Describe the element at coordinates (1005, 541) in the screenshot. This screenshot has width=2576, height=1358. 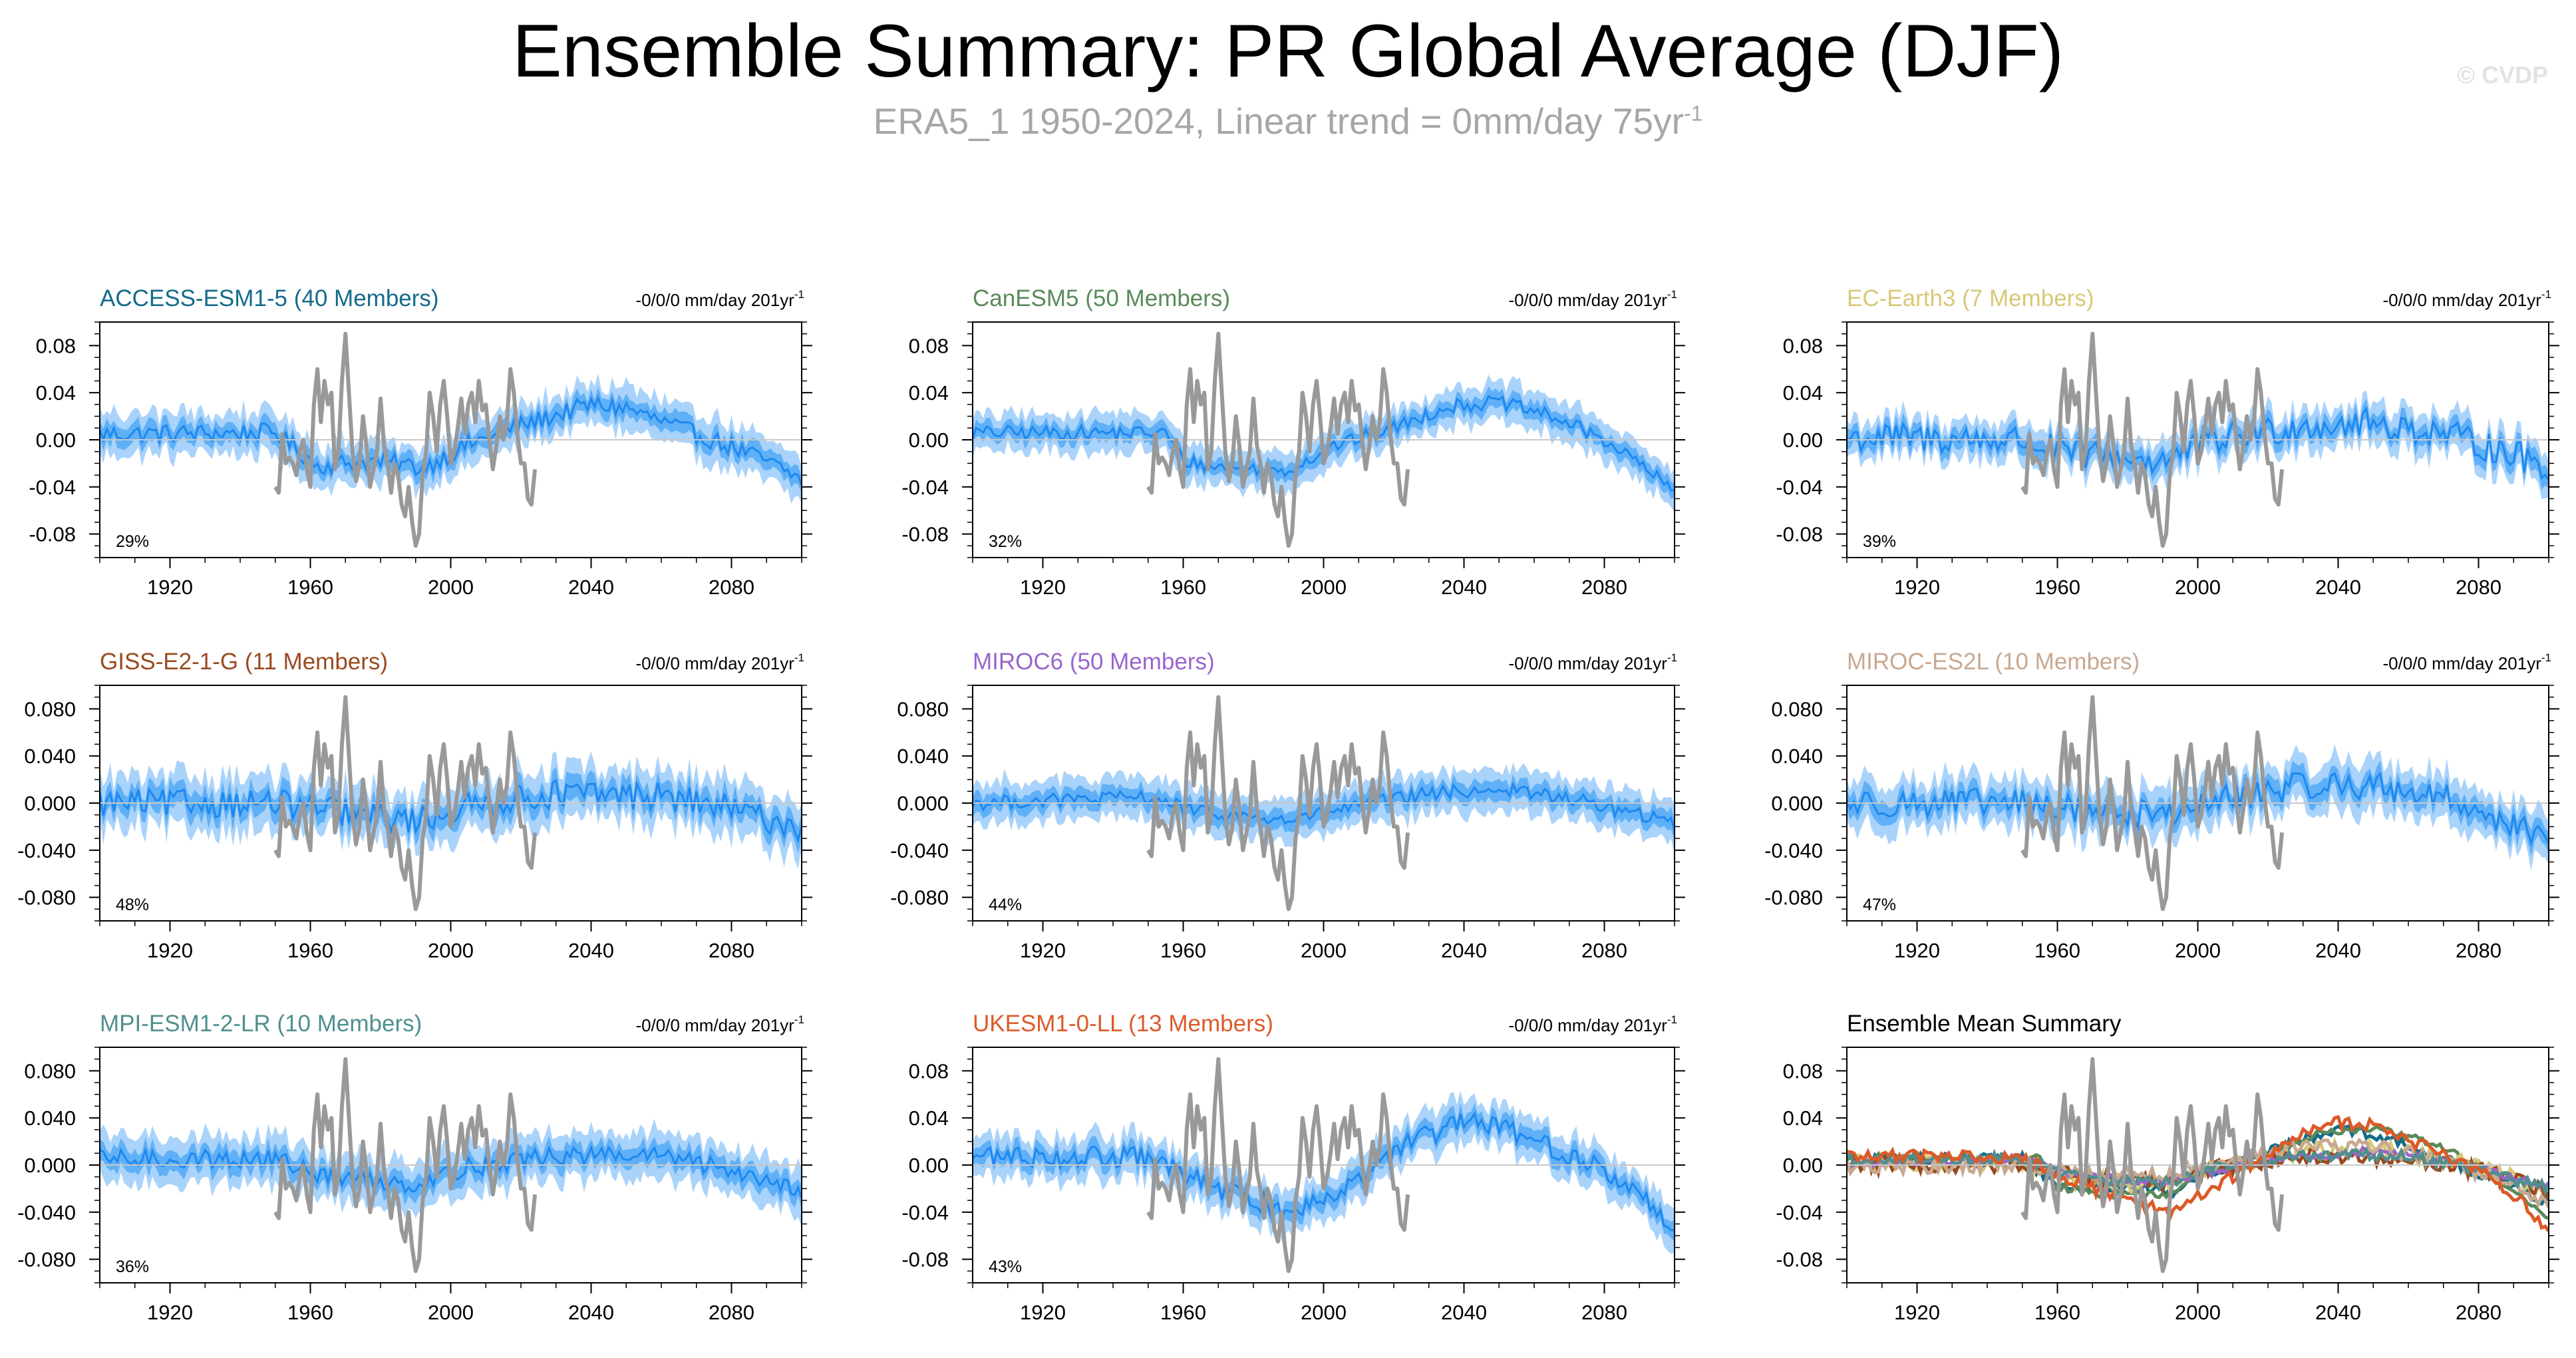
I see `percent-label: 32%` at that location.